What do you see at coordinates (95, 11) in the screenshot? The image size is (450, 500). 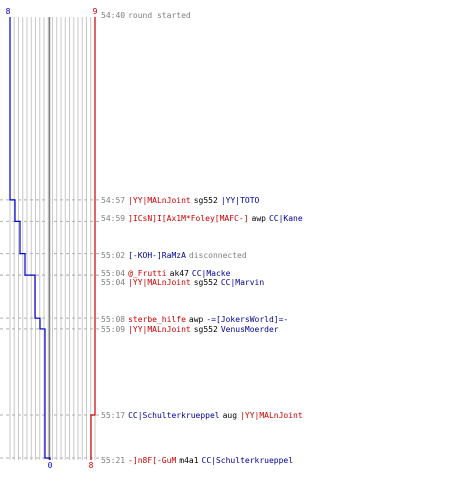 I see `top-right-count: 9` at bounding box center [95, 11].